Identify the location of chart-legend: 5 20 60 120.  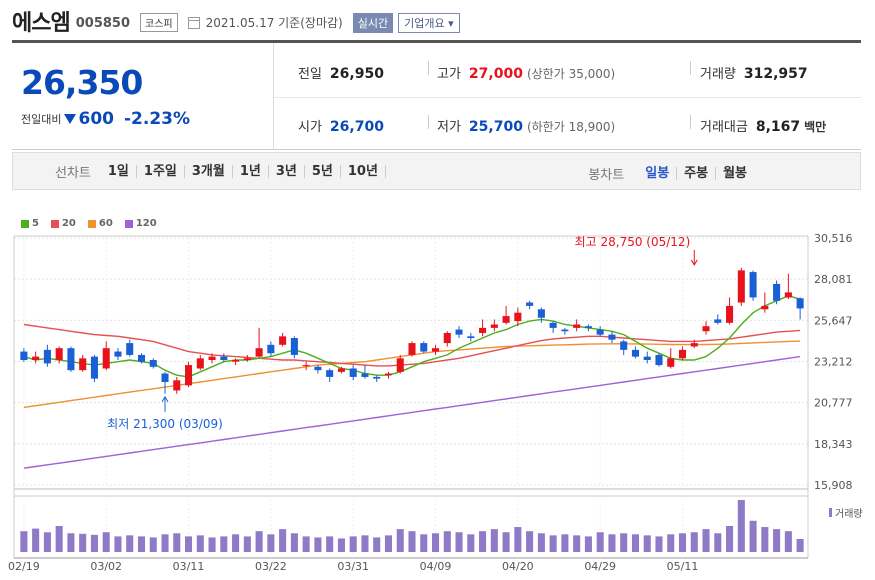
(95, 223).